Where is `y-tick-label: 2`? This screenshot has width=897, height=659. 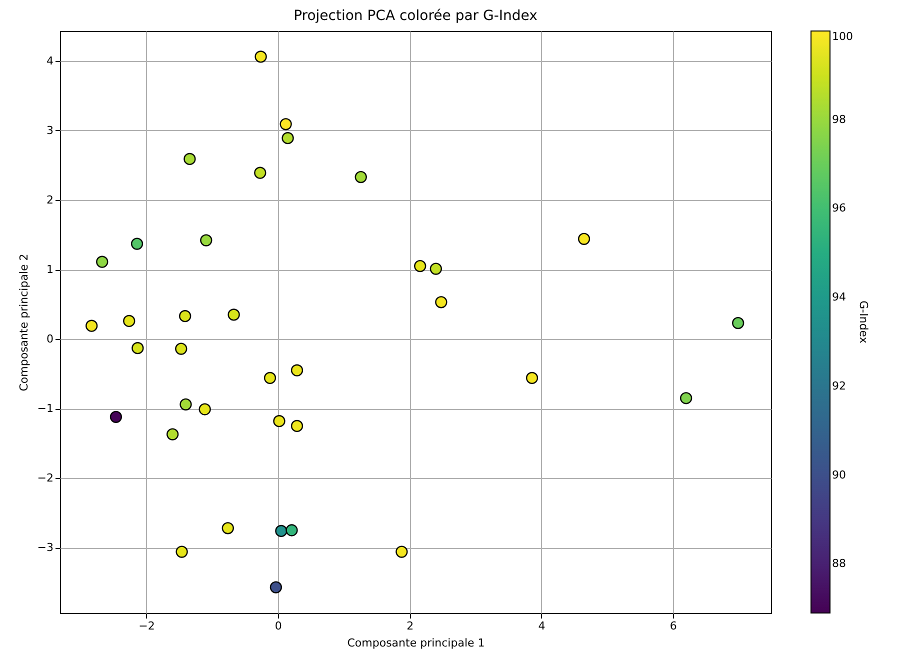
y-tick-label: 2 is located at coordinates (50, 199).